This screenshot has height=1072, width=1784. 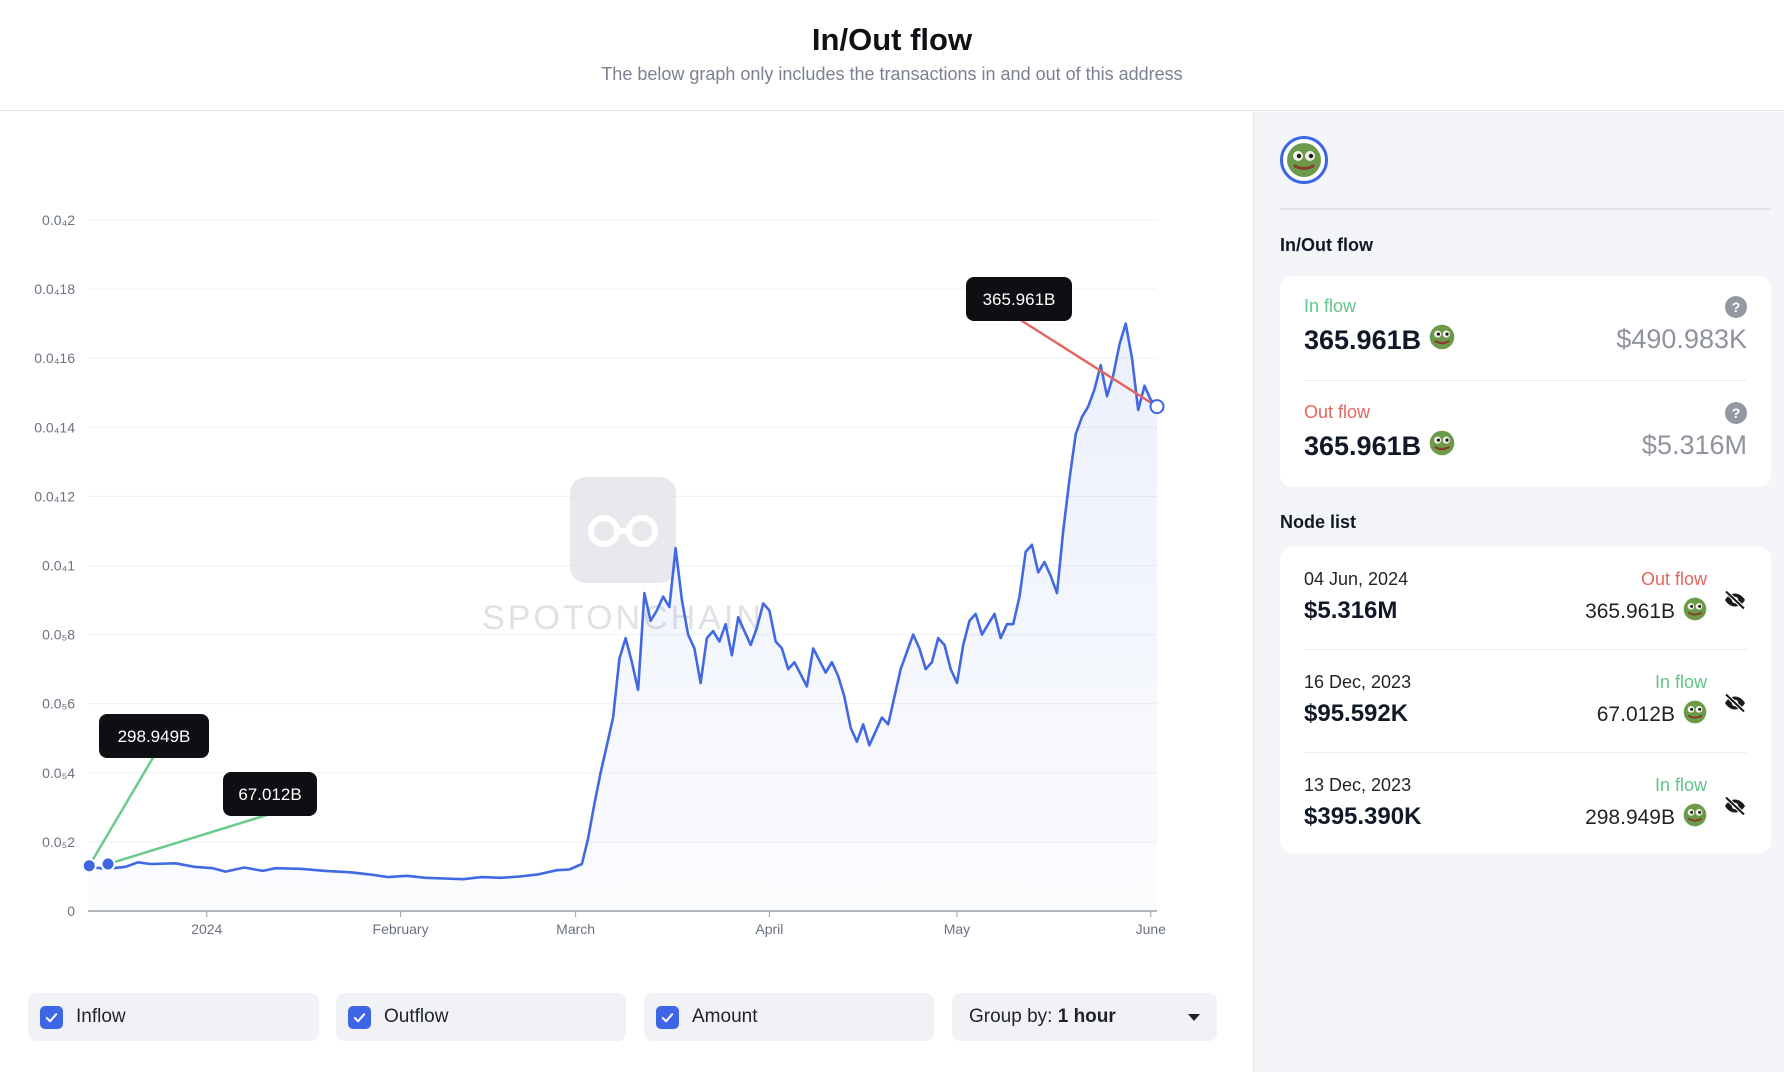 I want to click on watermark-text: SPOTONCHAIN, so click(x=623, y=618).